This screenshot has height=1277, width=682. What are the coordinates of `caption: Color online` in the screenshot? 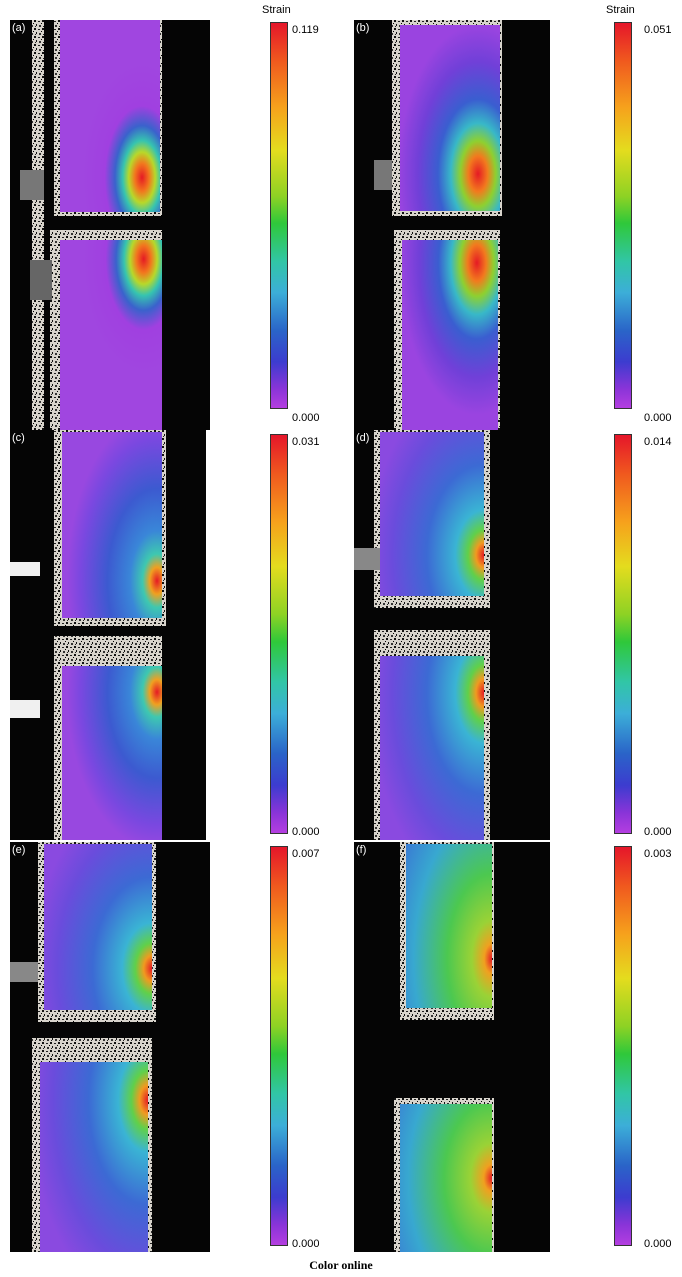 It's located at (341, 1265).